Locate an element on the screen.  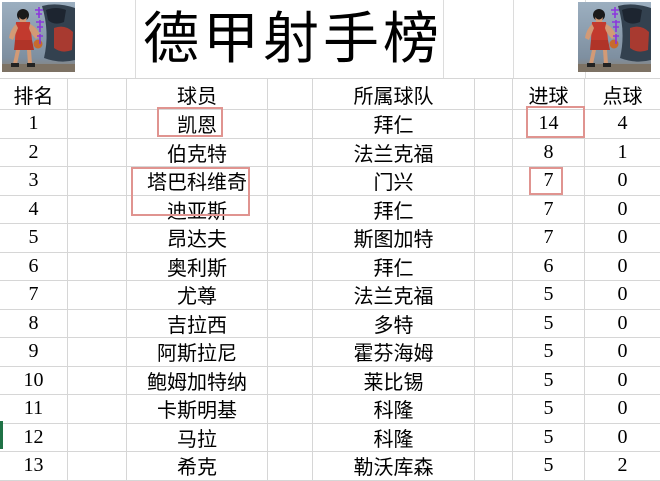
player-cell: 尤尊 is located at coordinates (197, 295).